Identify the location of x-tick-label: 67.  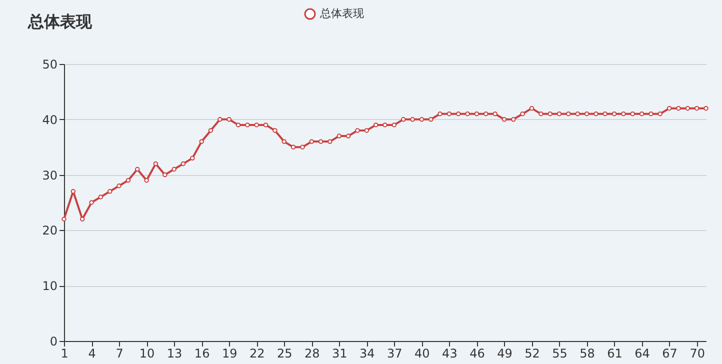
(670, 353).